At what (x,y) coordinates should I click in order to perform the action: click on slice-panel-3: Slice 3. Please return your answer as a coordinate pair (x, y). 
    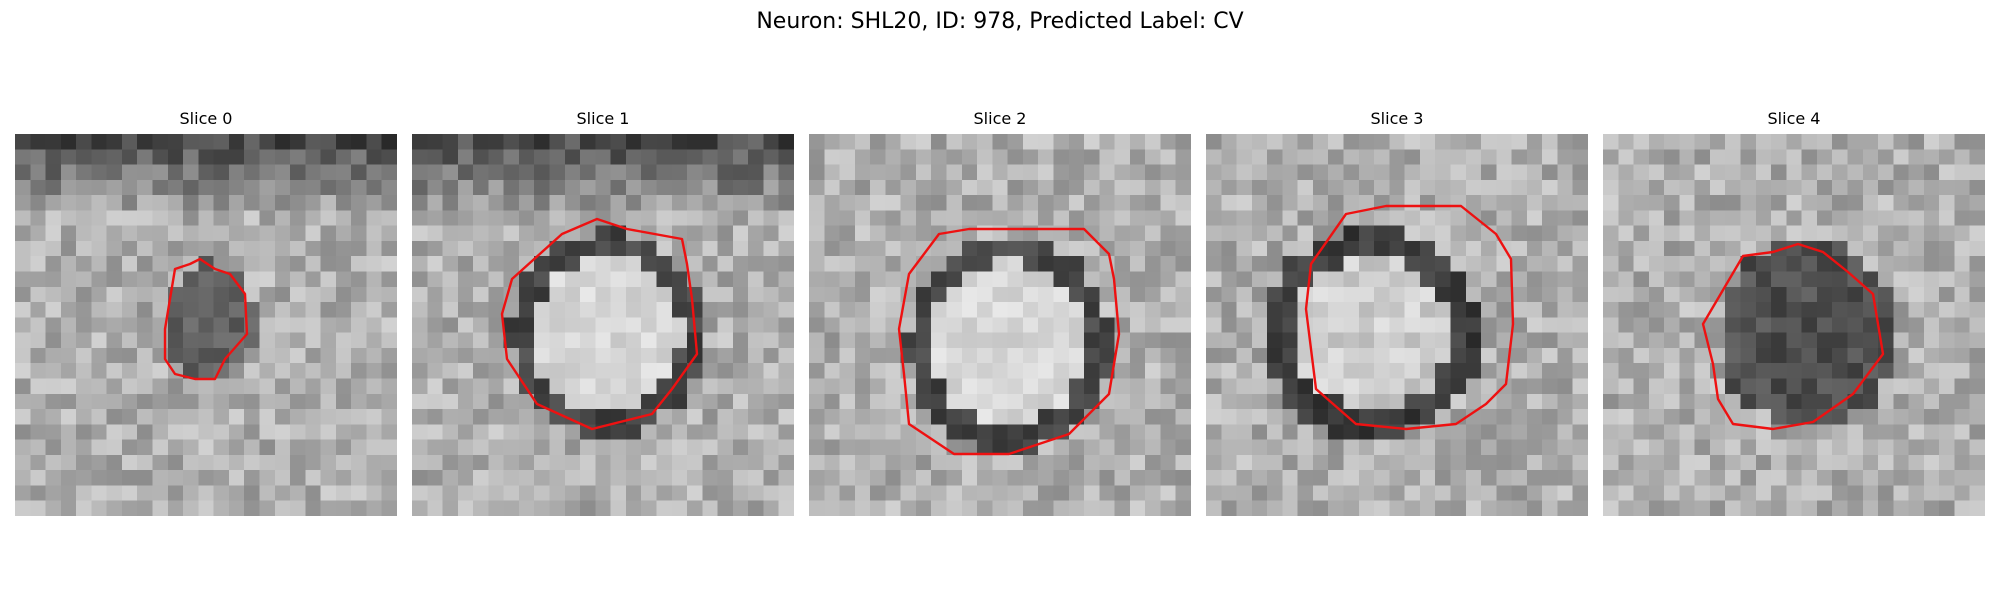
    Looking at the image, I should click on (1397, 314).